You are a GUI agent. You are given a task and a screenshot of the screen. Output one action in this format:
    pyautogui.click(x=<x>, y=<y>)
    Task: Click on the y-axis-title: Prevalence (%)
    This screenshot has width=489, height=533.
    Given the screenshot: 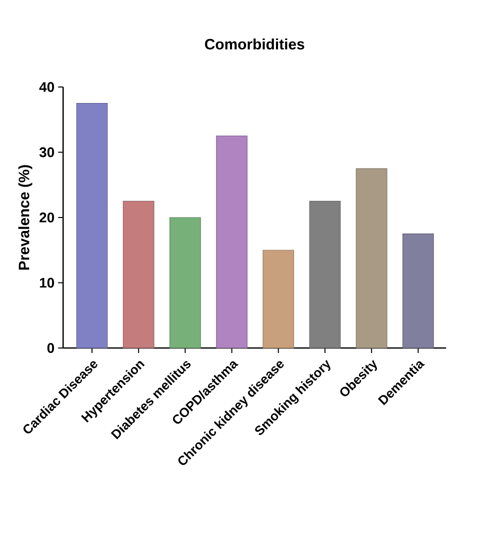 What is the action you would take?
    pyautogui.click(x=25, y=217)
    